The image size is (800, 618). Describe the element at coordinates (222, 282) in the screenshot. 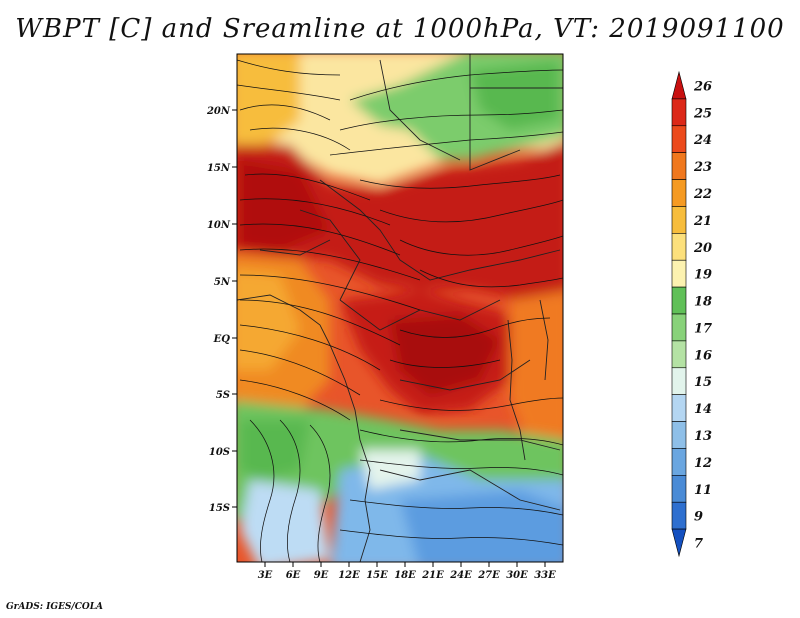

I see `lat-tick-label: 5N` at that location.